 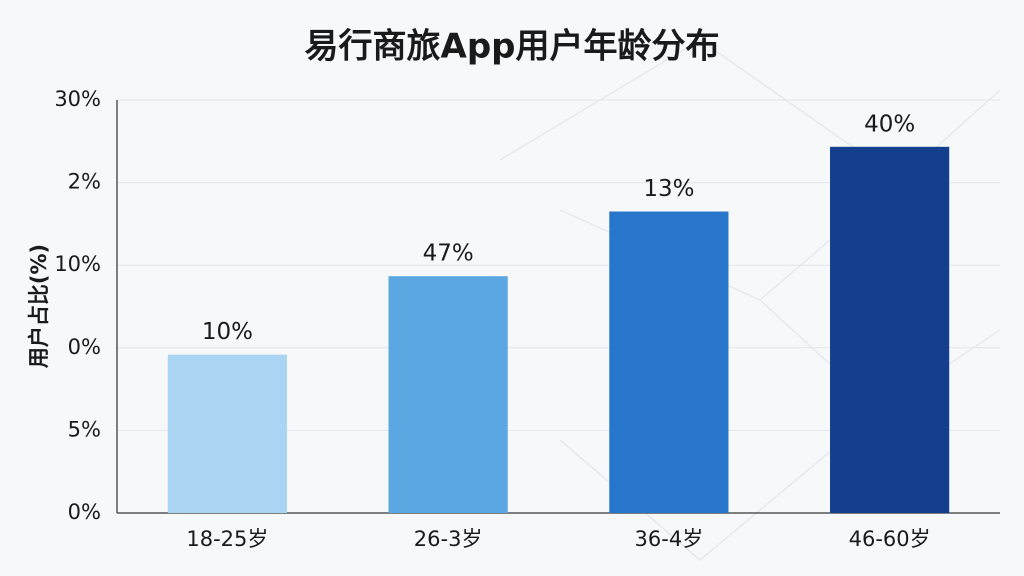 What do you see at coordinates (77, 99) in the screenshot?
I see `y-tick-label: 30%` at bounding box center [77, 99].